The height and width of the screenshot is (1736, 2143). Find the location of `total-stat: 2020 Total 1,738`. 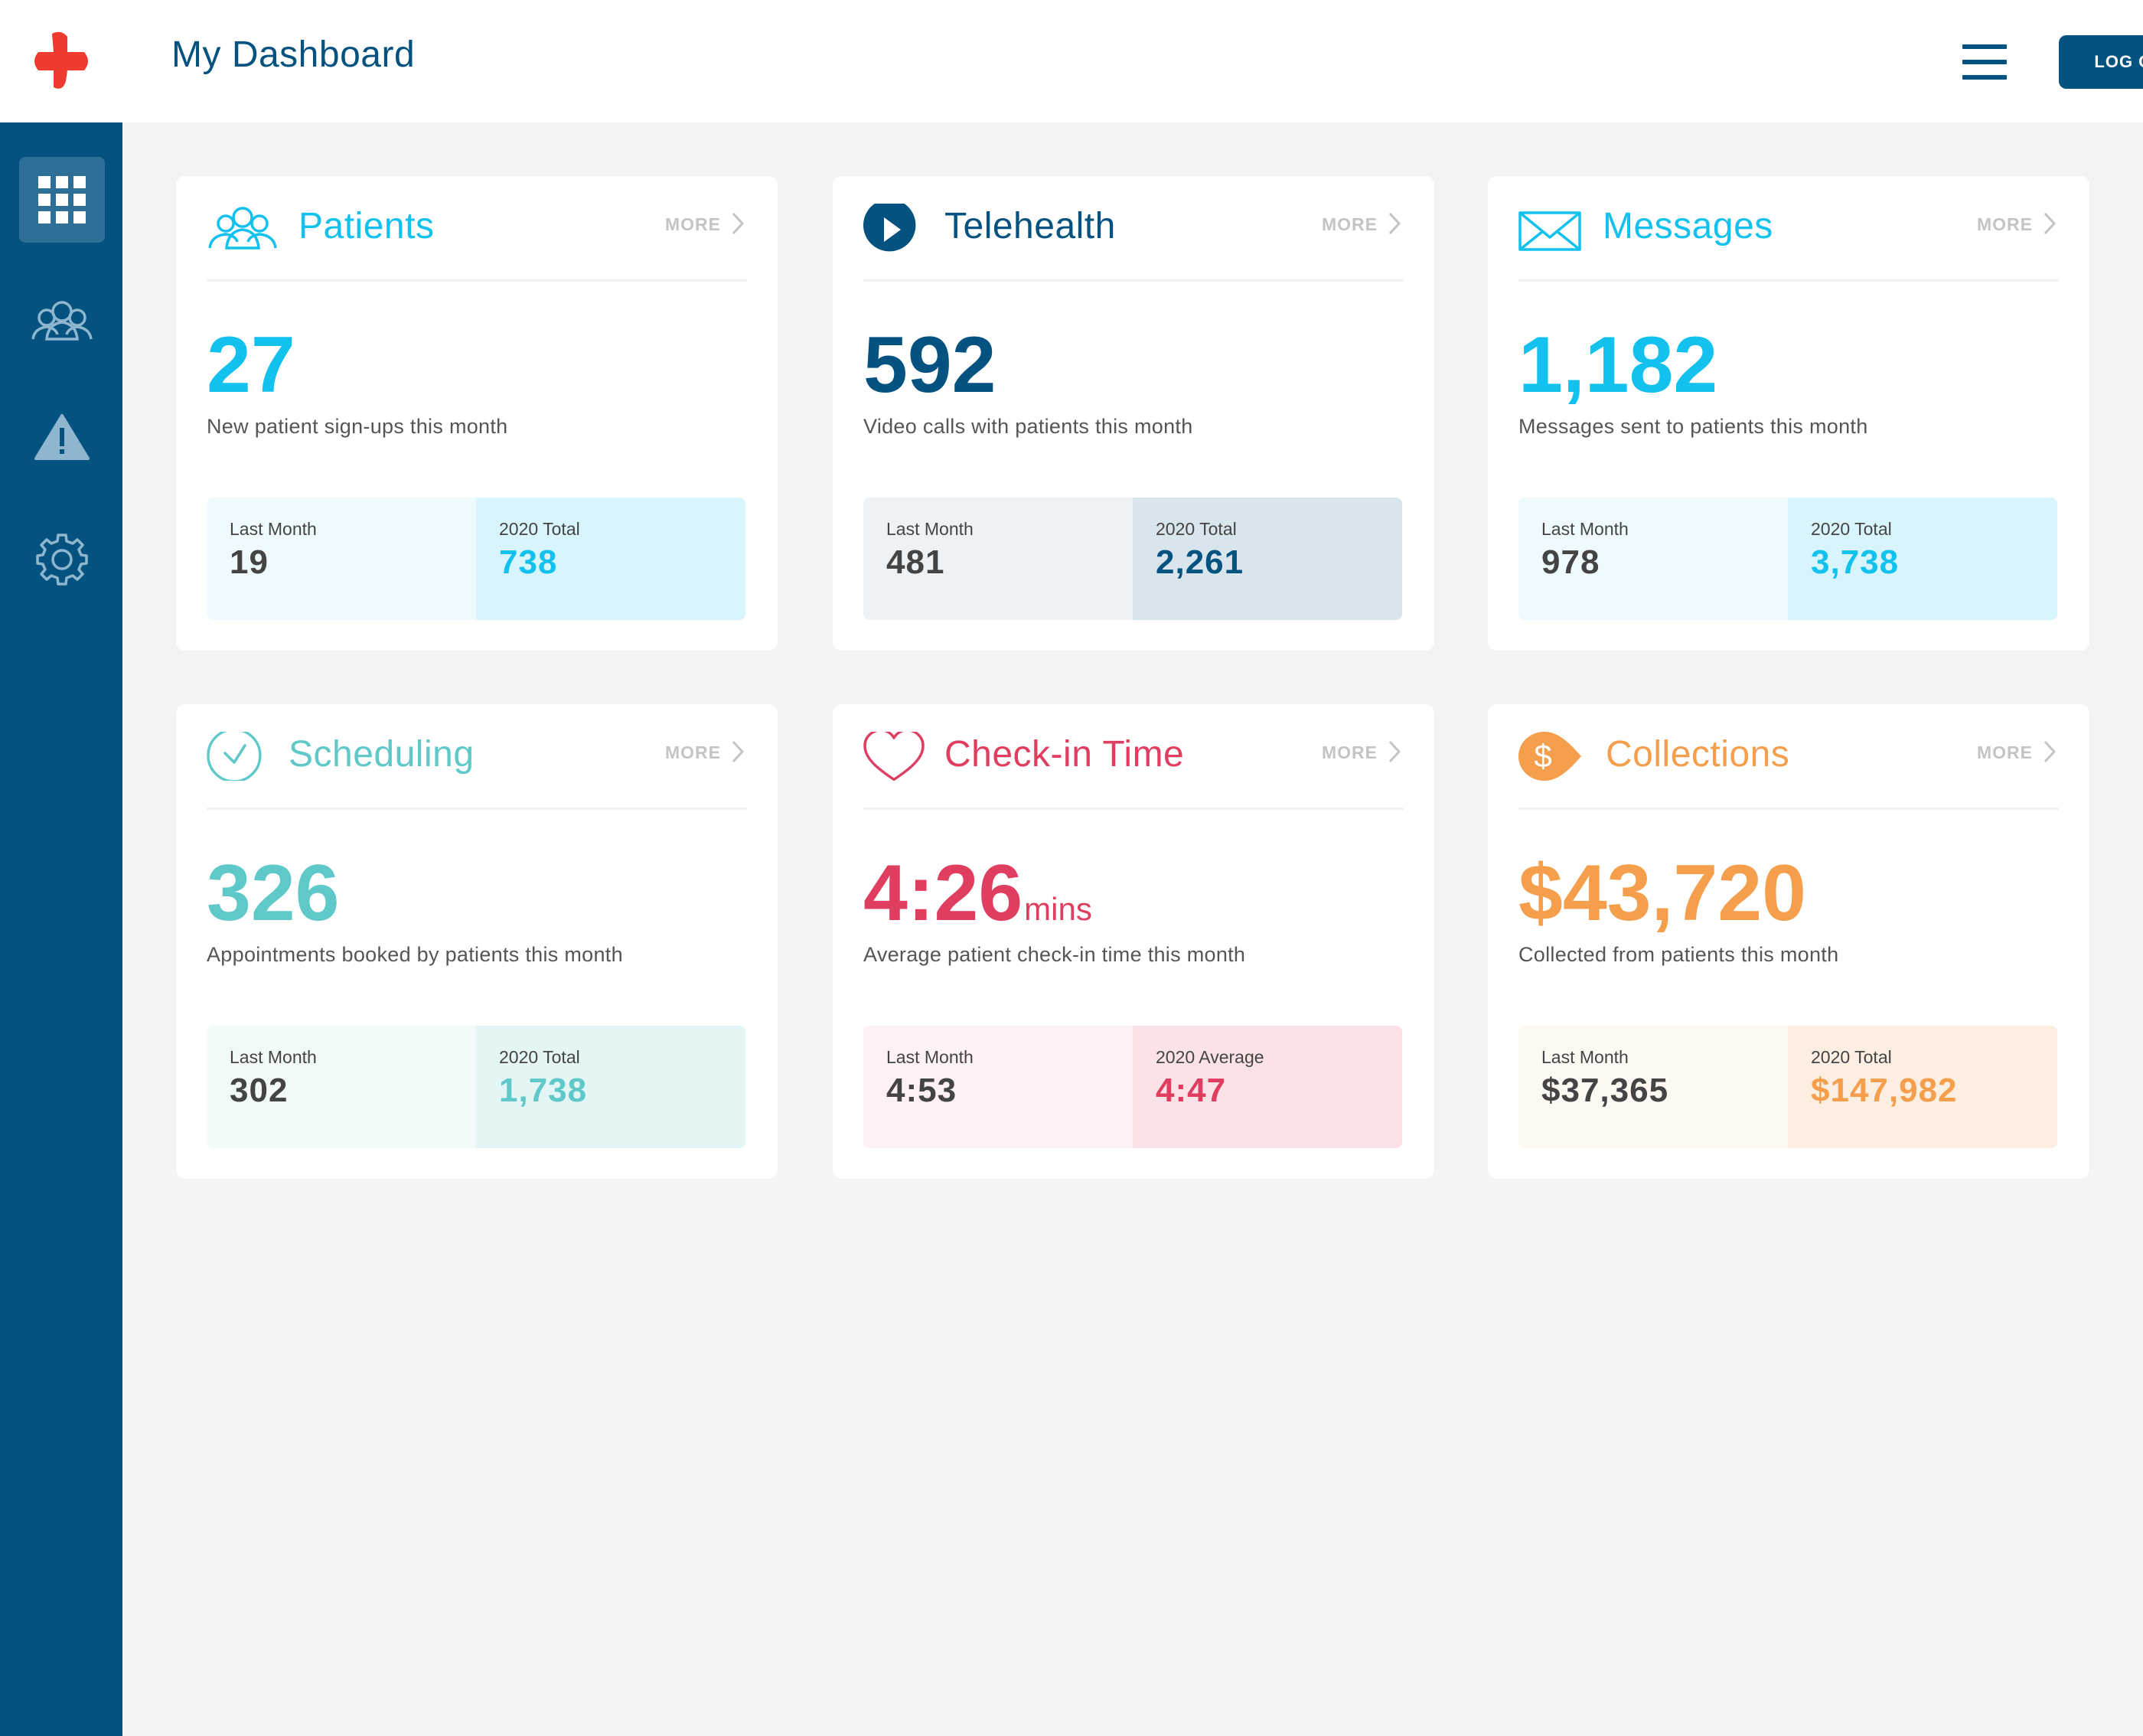

total-stat: 2020 Total 1,738 is located at coordinates (610, 1087).